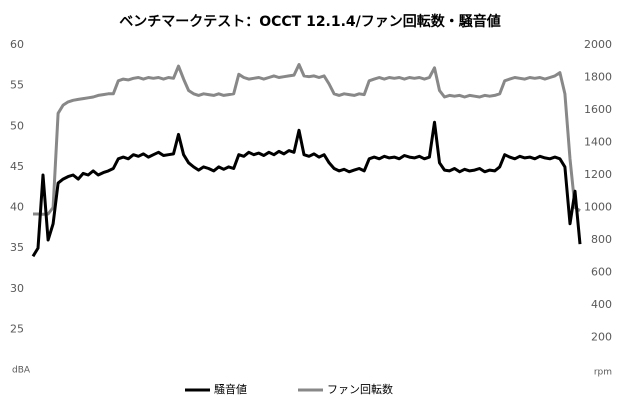 This screenshot has height=404, width=620. Describe the element at coordinates (598, 109) in the screenshot. I see `y2-tick-label: 1600` at that location.